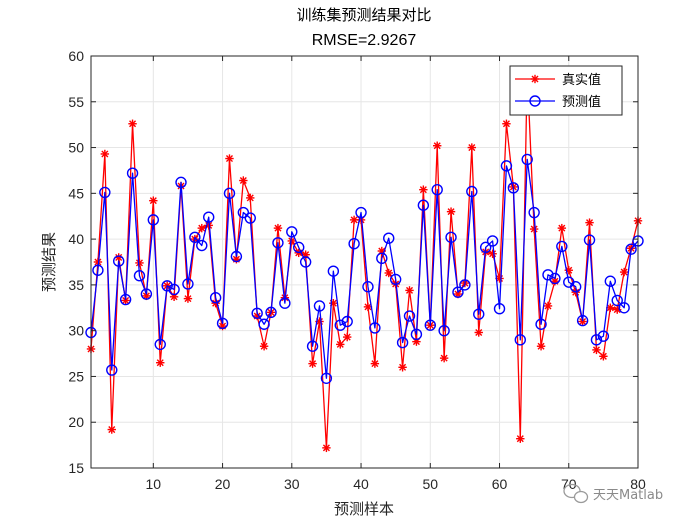  I want to click on y-tick-label: 45, so click(76, 193).